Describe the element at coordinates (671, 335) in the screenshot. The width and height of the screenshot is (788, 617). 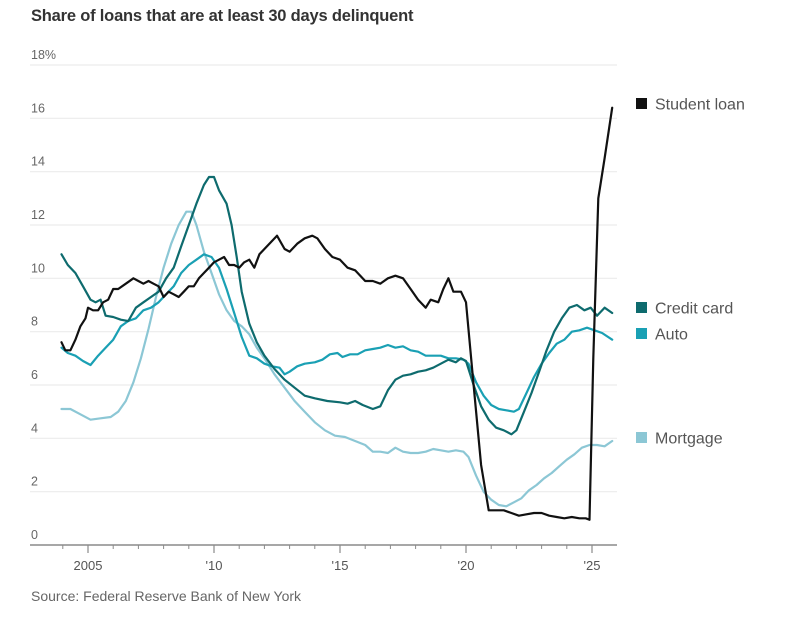
I see `legend-label-auto: Auto` at that location.